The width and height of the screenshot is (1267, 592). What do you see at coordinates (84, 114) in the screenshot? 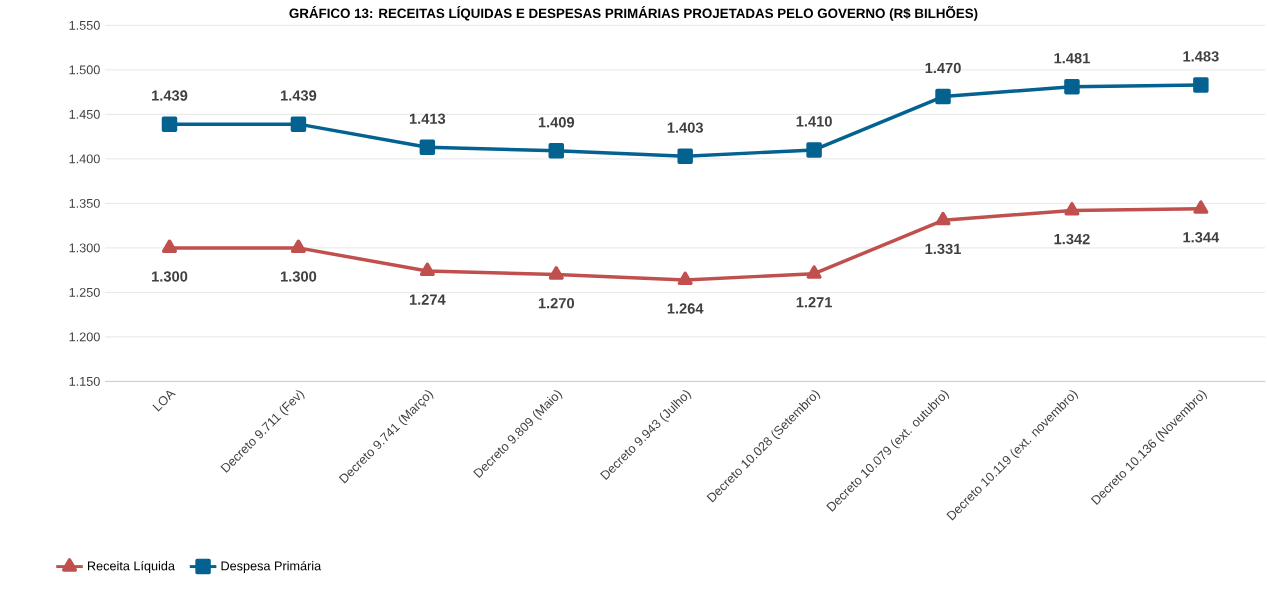
I see `y-tick-label: 1.450` at bounding box center [84, 114].